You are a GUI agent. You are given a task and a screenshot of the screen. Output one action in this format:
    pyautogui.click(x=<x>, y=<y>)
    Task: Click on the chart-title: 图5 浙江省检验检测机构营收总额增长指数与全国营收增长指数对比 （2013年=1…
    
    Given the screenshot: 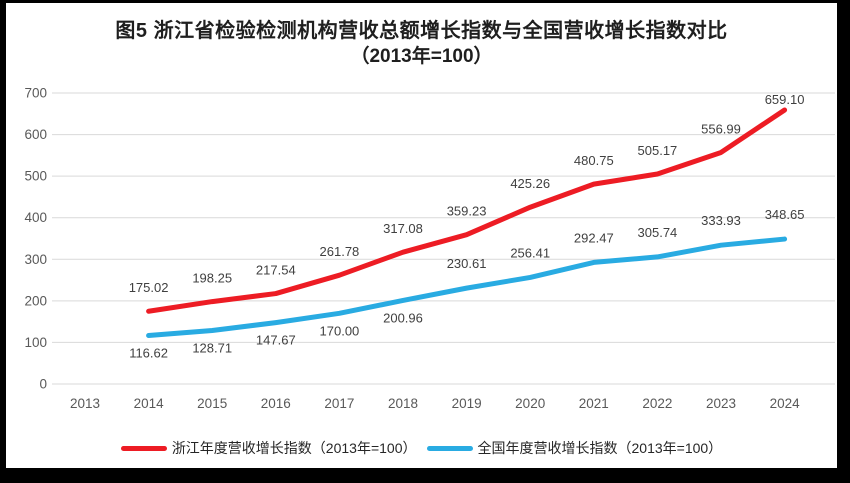 What is the action you would take?
    pyautogui.click(x=421, y=43)
    